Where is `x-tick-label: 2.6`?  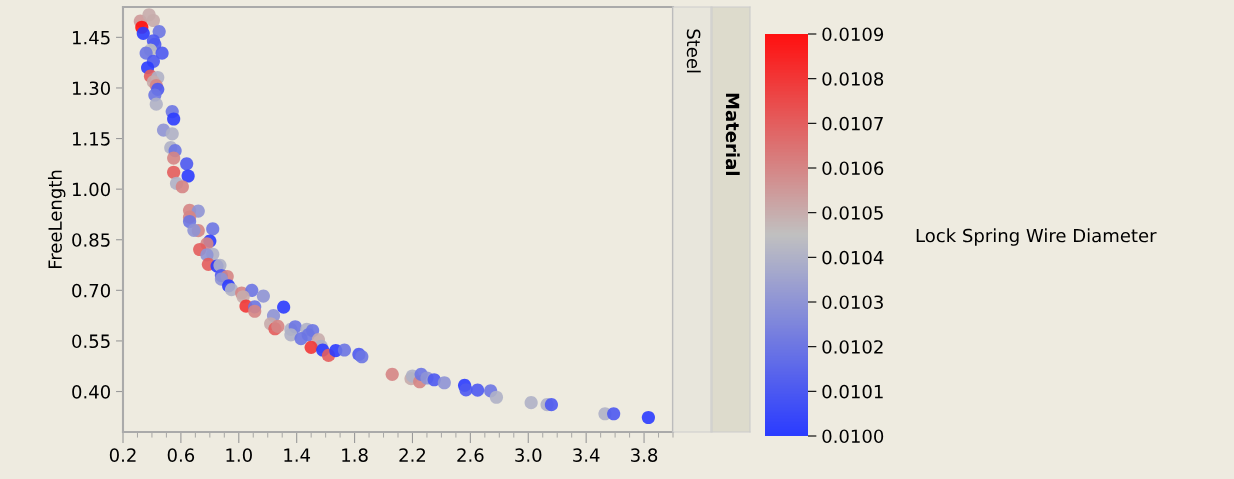 x-tick-label: 2.6 is located at coordinates (470, 455).